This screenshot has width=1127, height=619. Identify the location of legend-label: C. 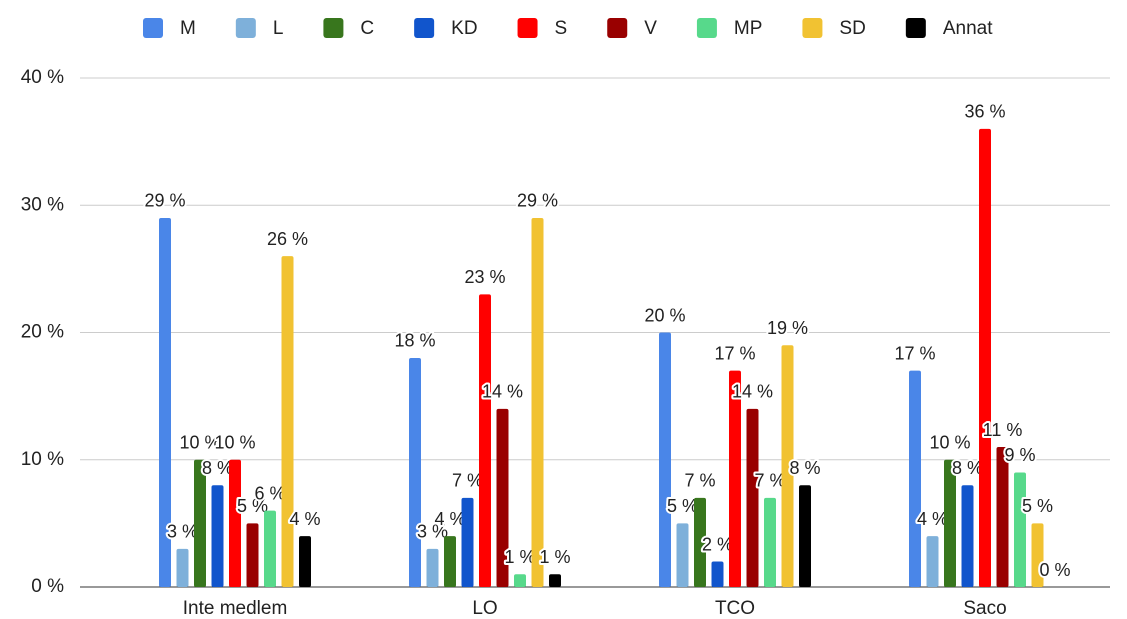
(367, 28).